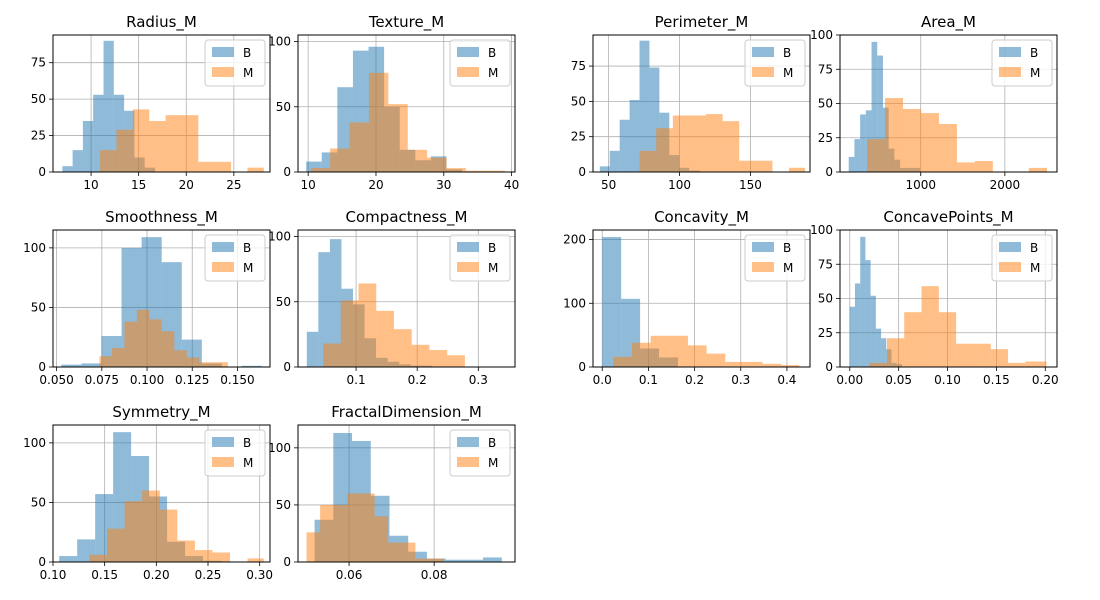 The image size is (1100, 600). Describe the element at coordinates (443, 185) in the screenshot. I see `x-tick-label: 30` at that location.